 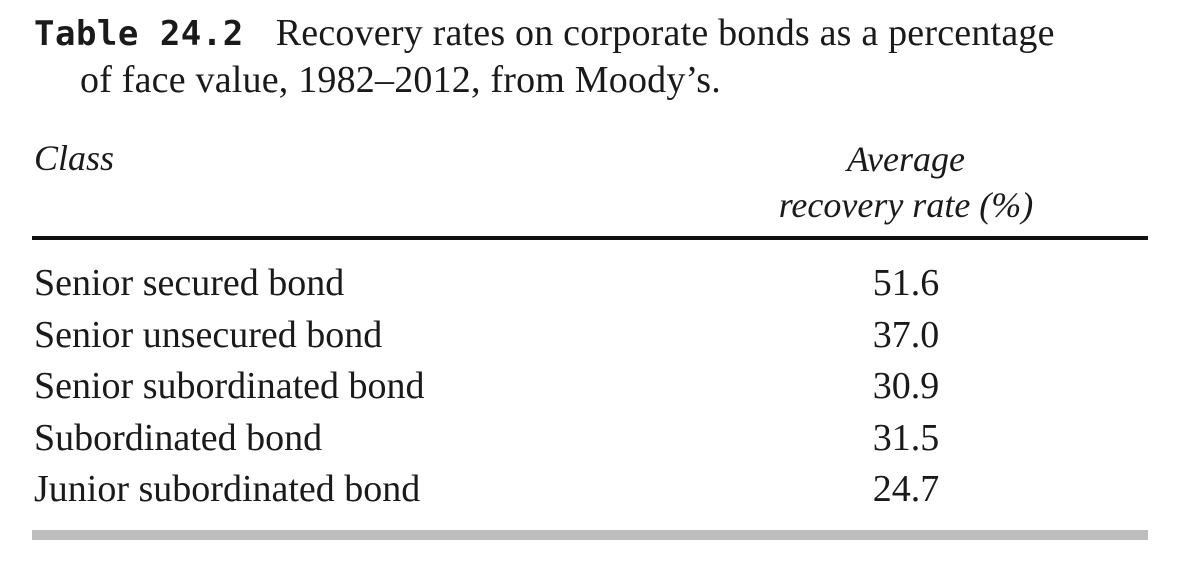 I want to click on class-cell: Senior unsecured bond, so click(x=208, y=334).